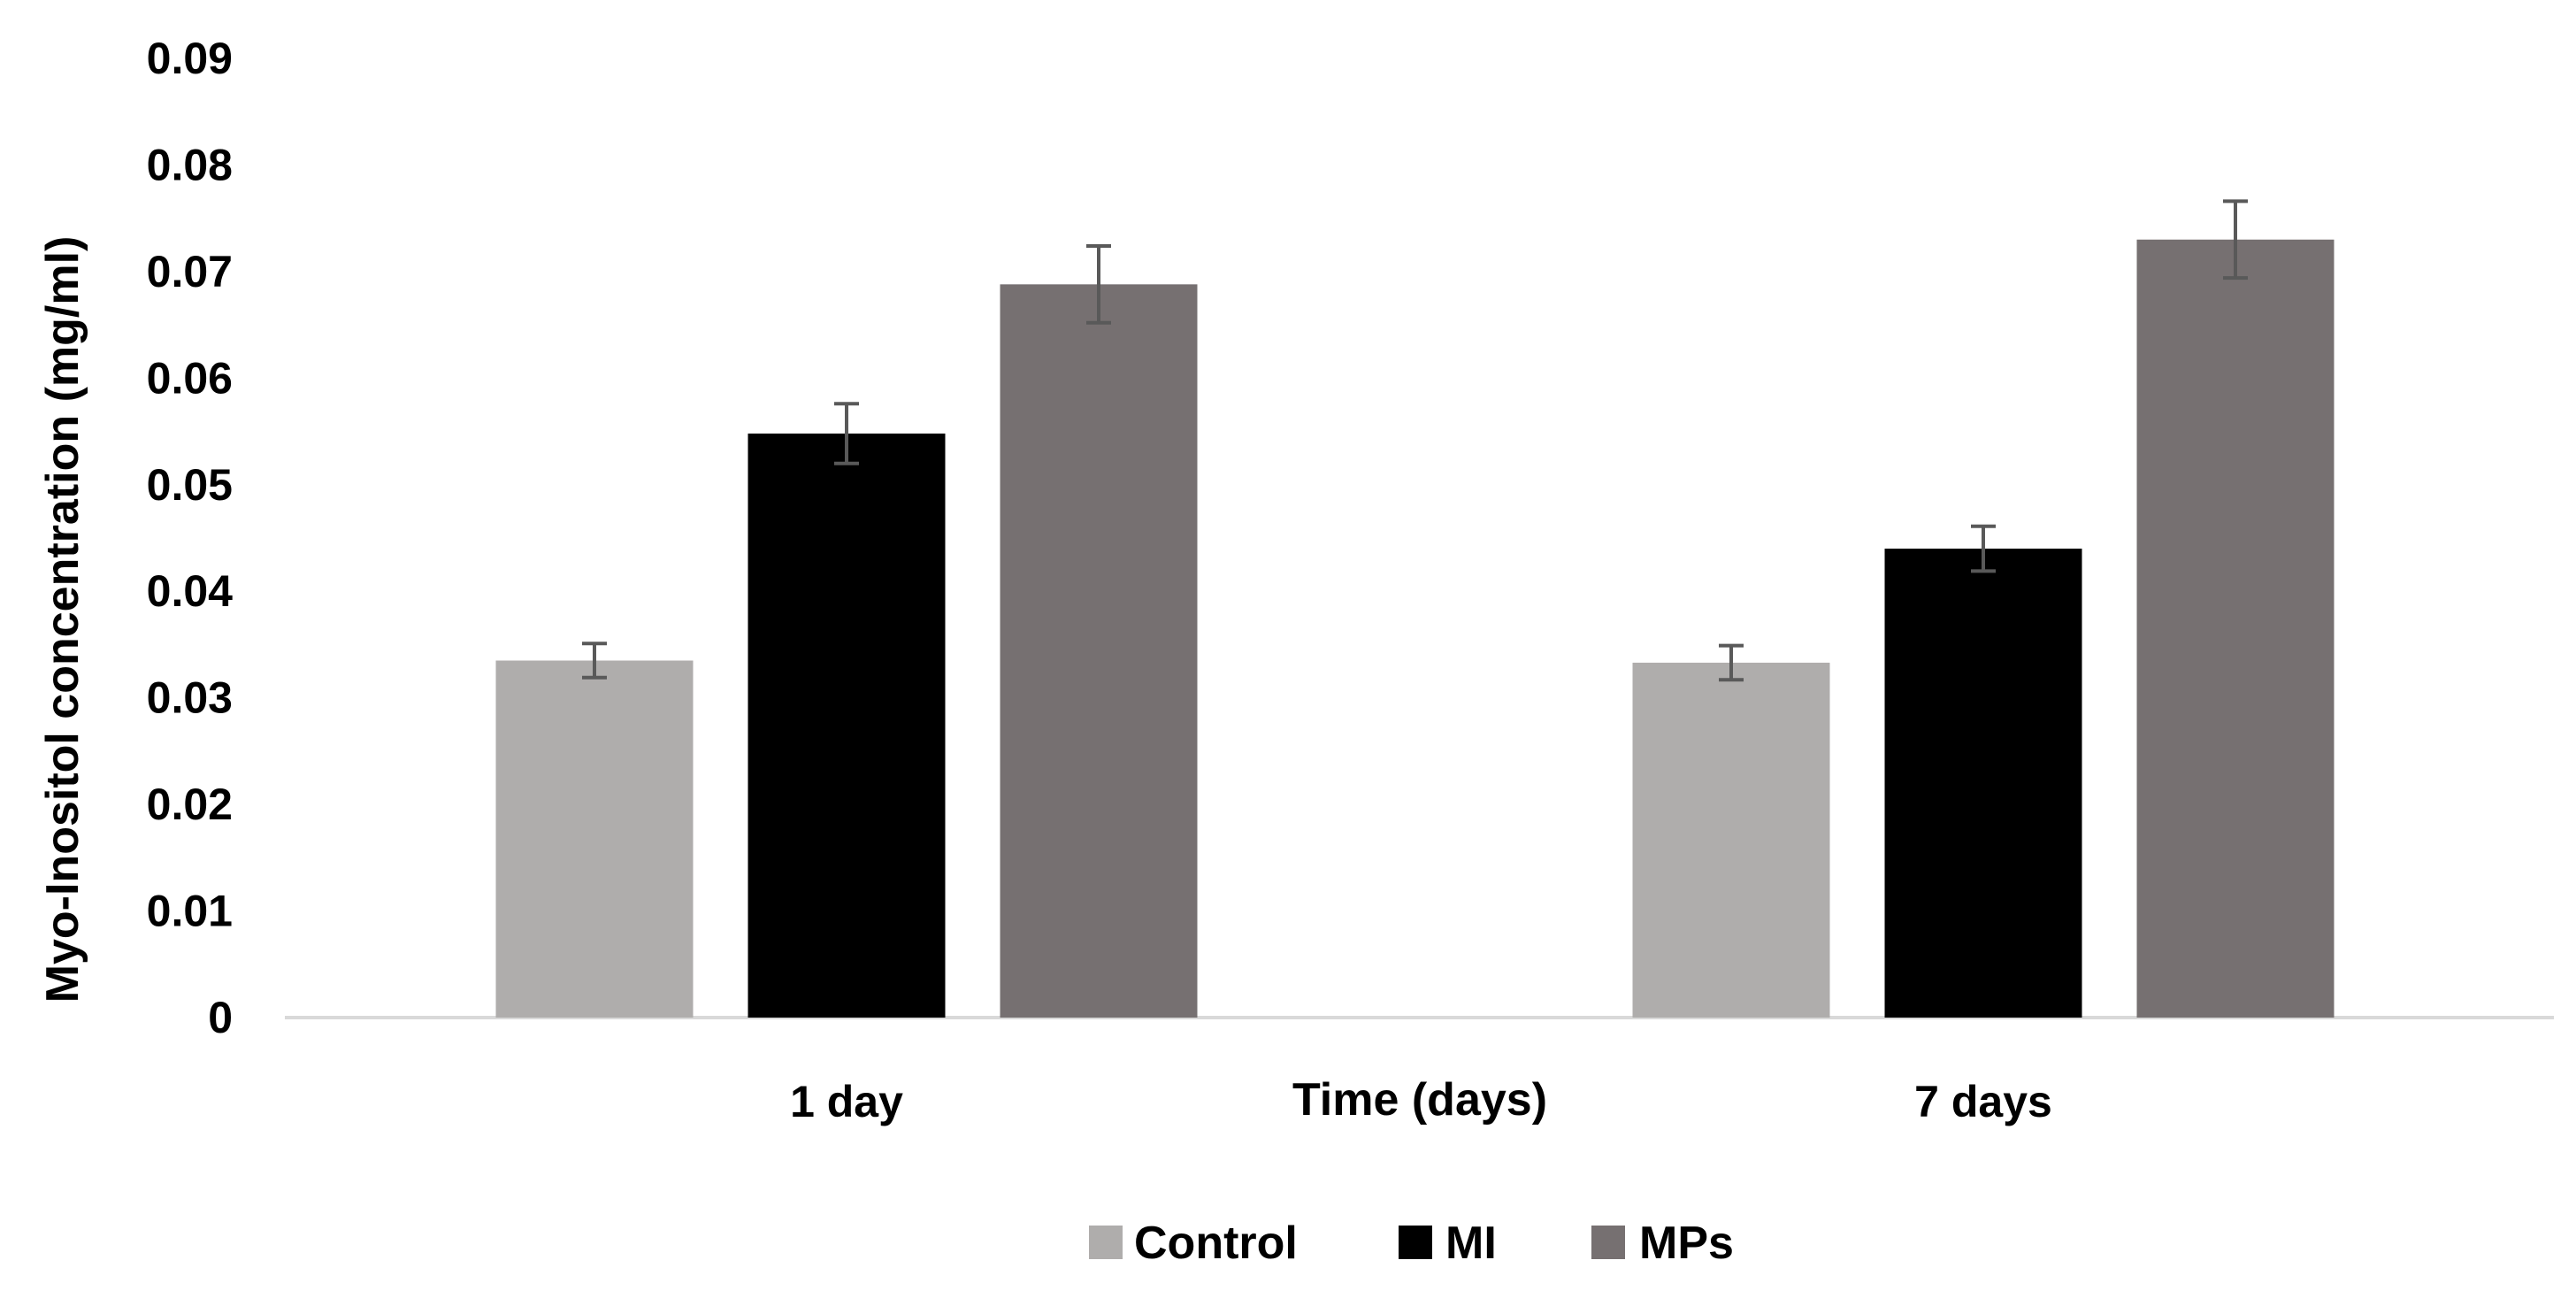 The image size is (2576, 1291). What do you see at coordinates (190, 164) in the screenshot?
I see `y-tick-label: 0.08` at bounding box center [190, 164].